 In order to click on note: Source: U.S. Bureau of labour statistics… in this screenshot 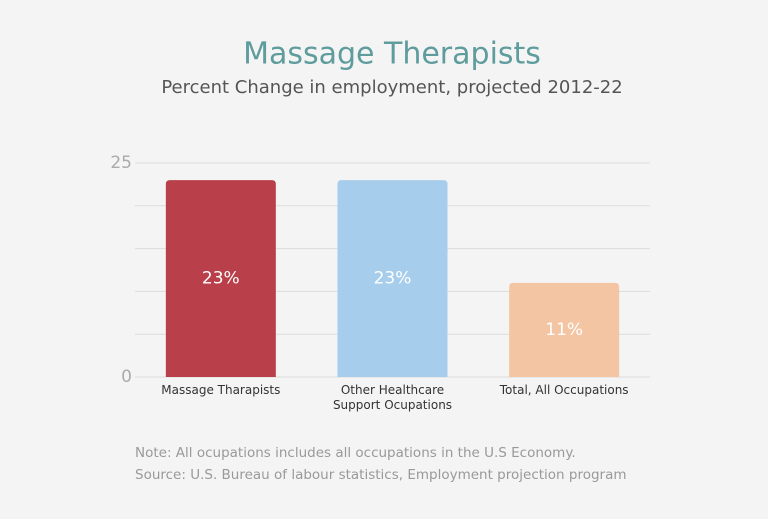, I will do `click(381, 475)`.